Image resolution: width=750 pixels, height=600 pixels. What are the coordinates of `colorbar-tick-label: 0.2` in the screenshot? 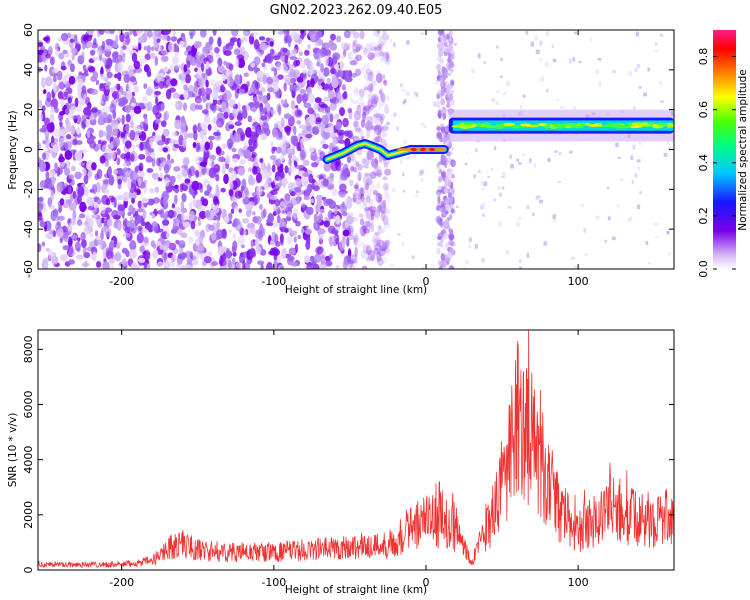 It's located at (703, 216).